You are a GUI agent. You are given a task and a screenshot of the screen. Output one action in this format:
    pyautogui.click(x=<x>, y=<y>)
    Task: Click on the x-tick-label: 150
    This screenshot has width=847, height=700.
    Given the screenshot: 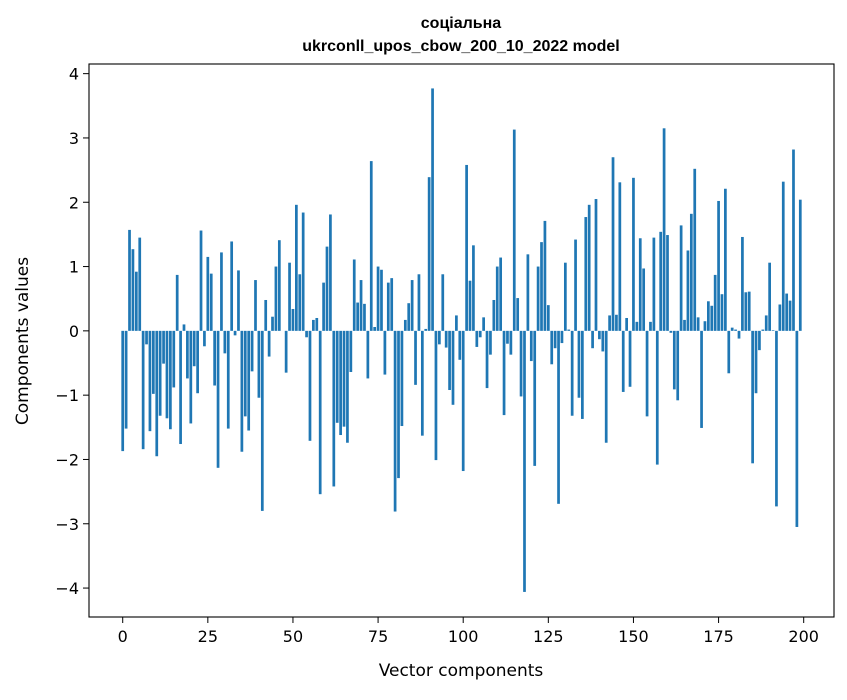 What is the action you would take?
    pyautogui.click(x=633, y=636)
    